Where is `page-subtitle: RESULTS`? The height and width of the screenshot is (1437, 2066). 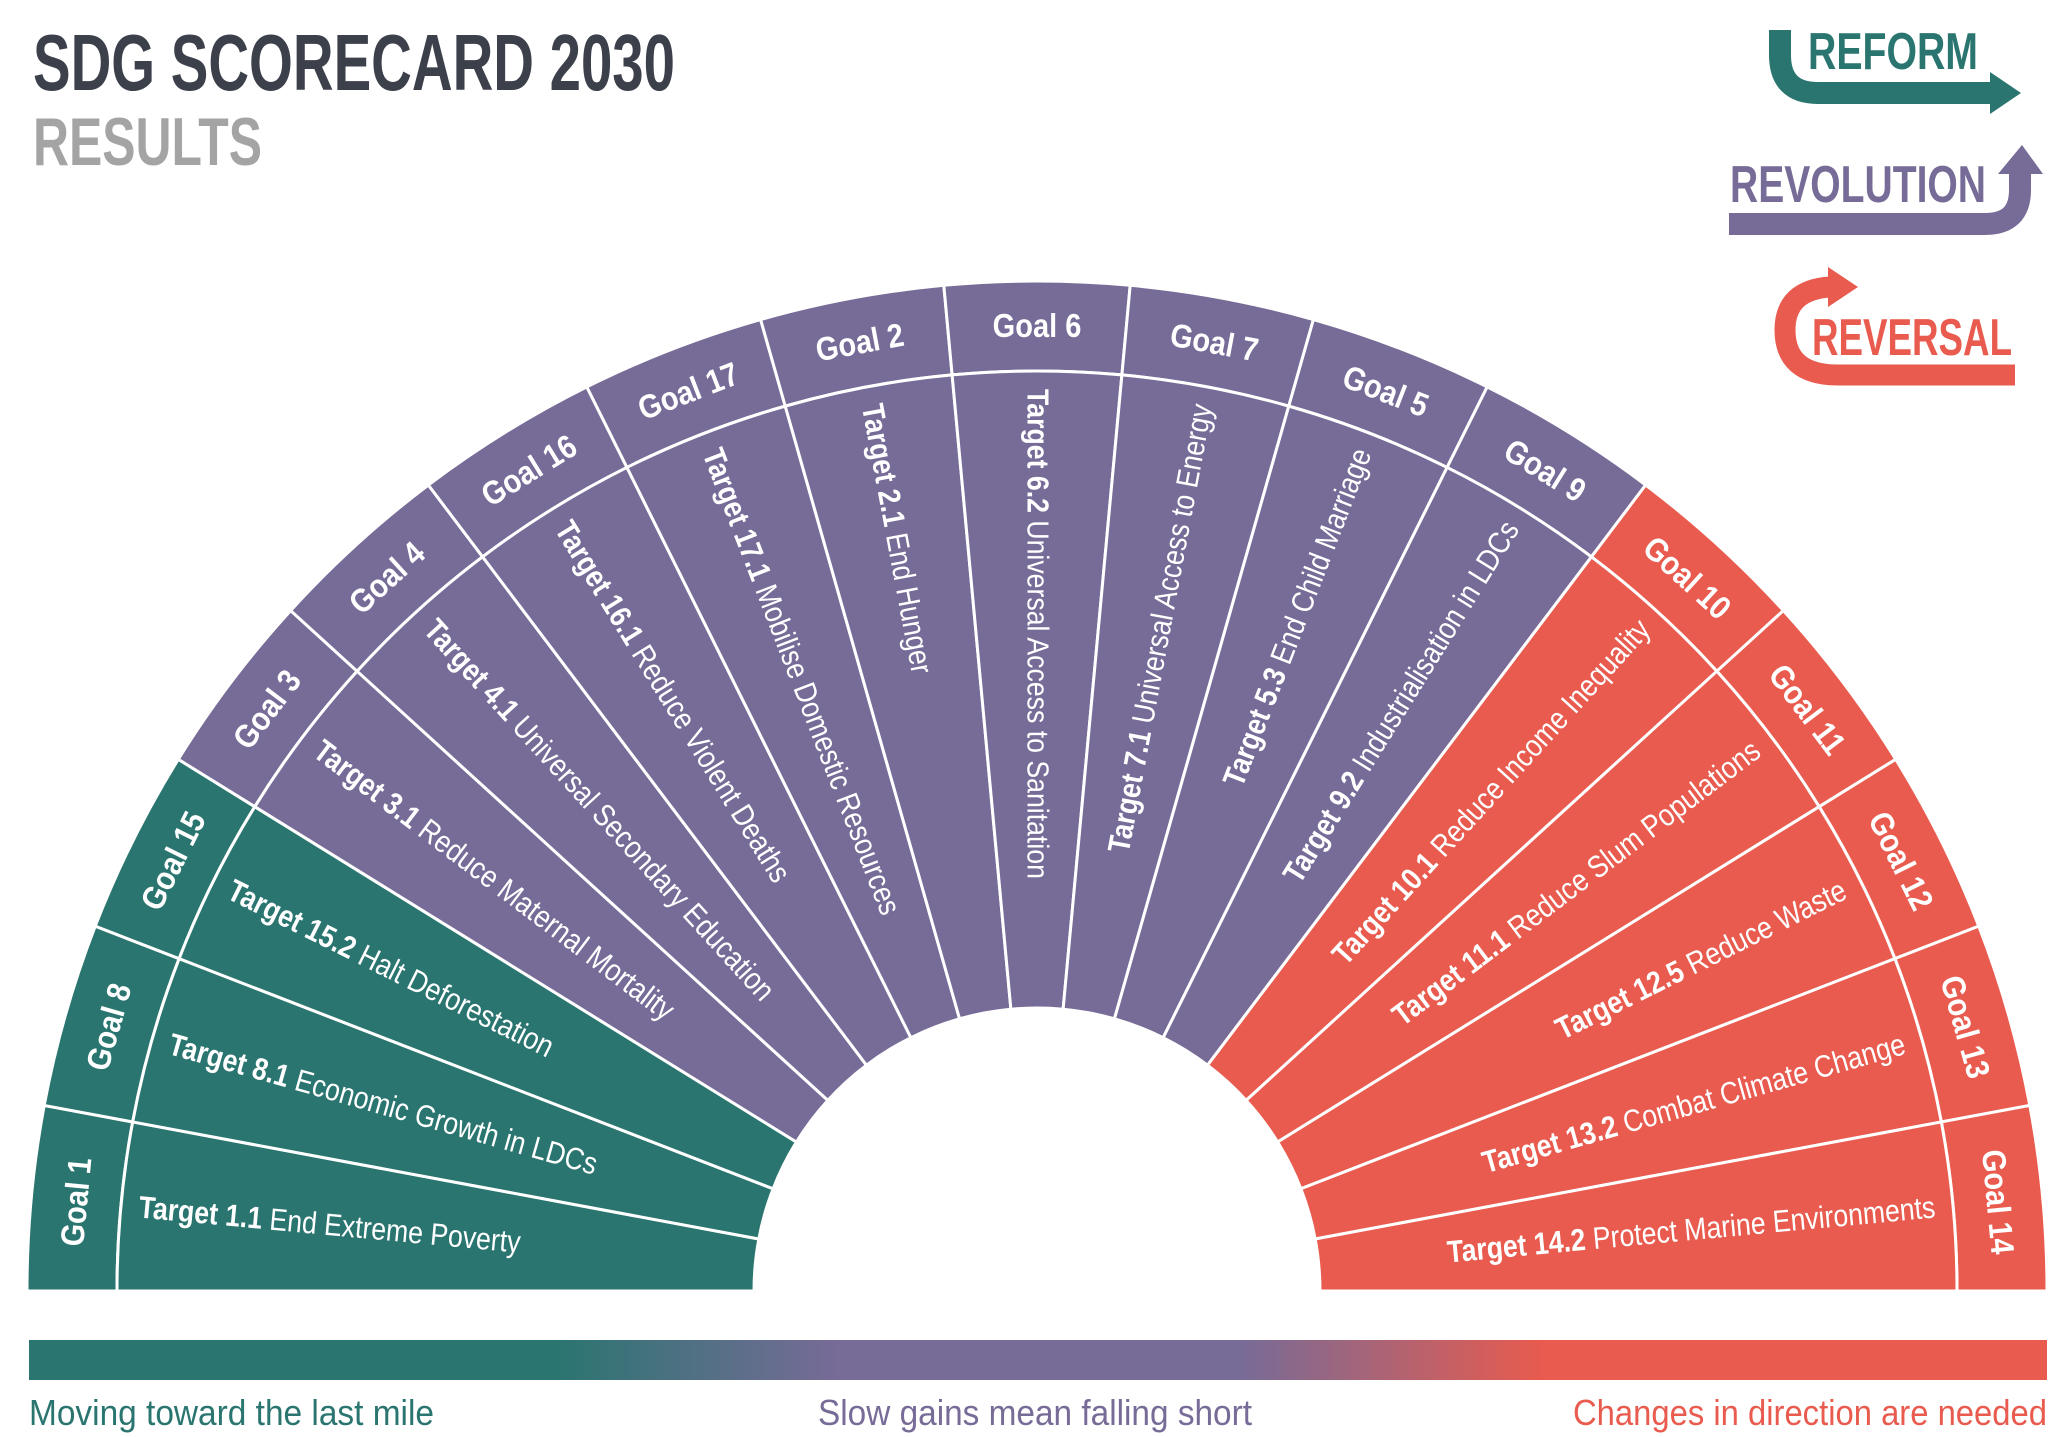
page-subtitle: RESULTS is located at coordinates (147, 142).